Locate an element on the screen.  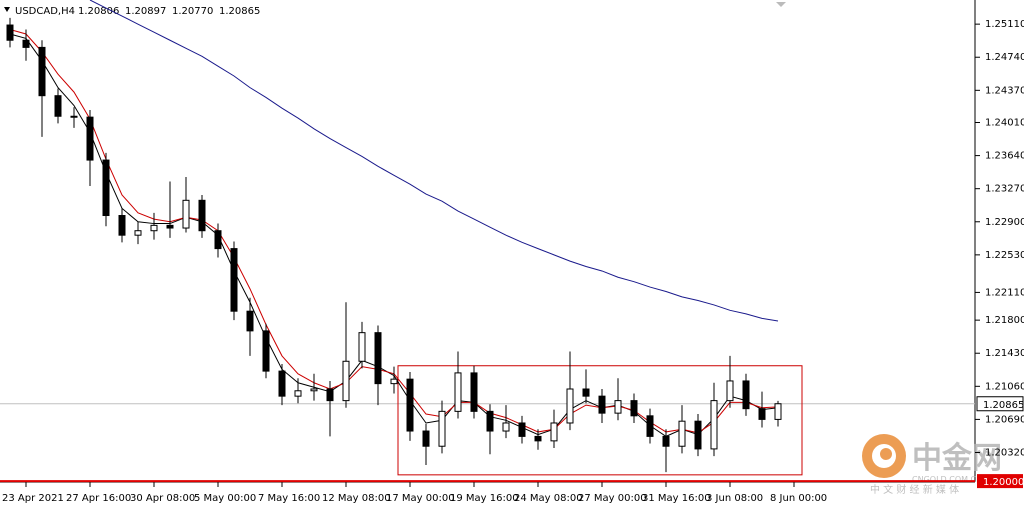
x-tick-label: 27 May 00:00 is located at coordinates (612, 498).